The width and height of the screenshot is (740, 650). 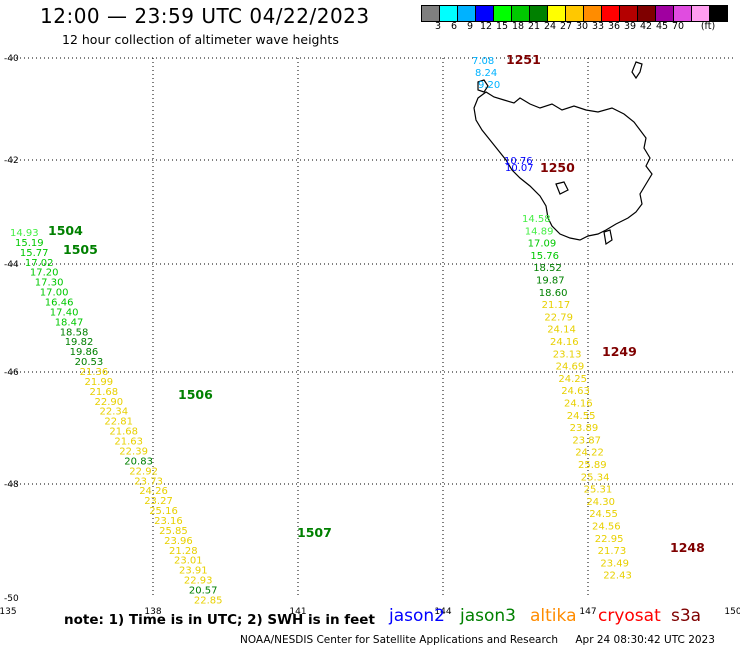 What do you see at coordinates (662, 26) in the screenshot?
I see `scale-label: 45` at bounding box center [662, 26].